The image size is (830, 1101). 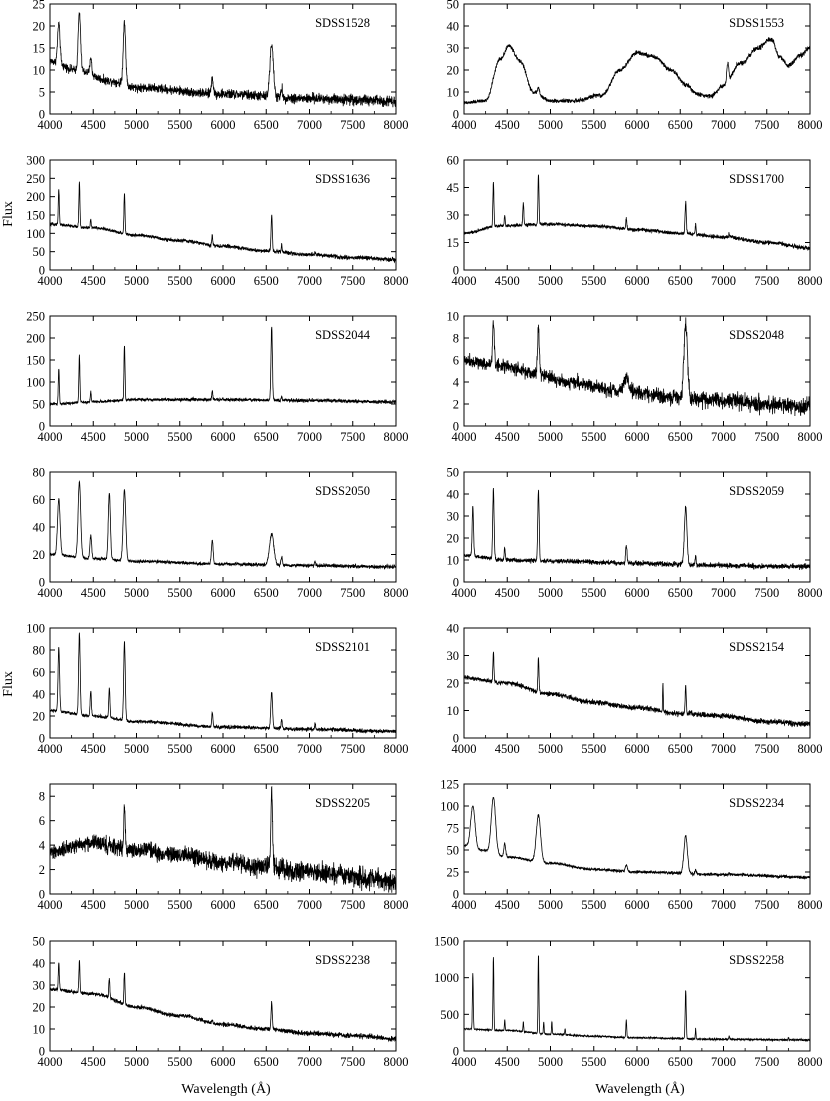 I want to click on panel-sdss2258-xtick-label: 4000, so click(x=464, y=1062).